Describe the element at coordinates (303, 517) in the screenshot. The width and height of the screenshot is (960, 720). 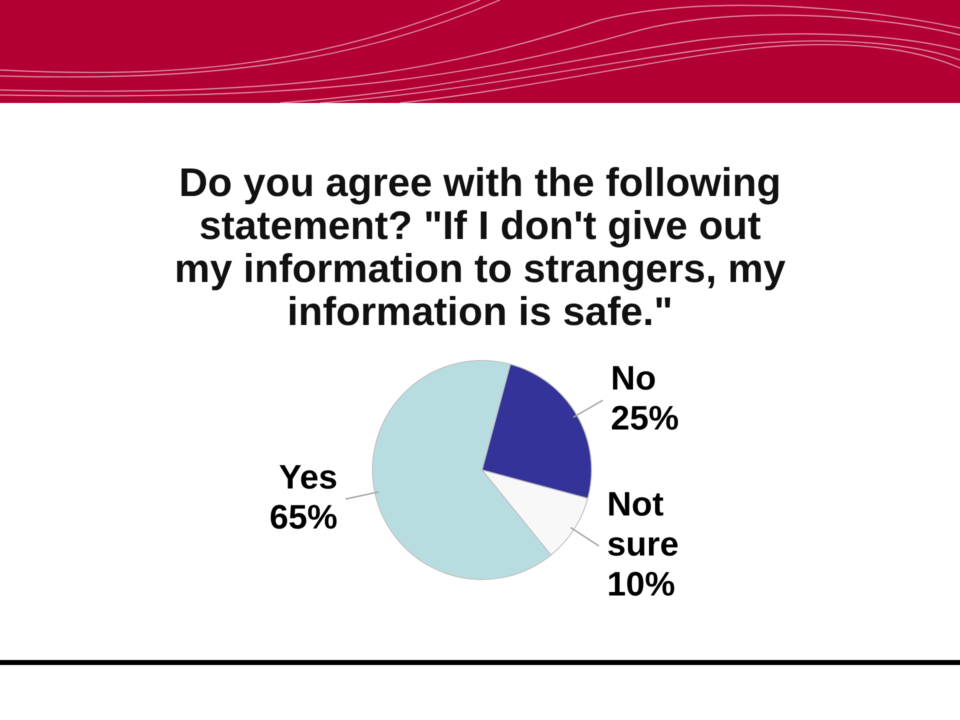
I see `data-label: 65%` at that location.